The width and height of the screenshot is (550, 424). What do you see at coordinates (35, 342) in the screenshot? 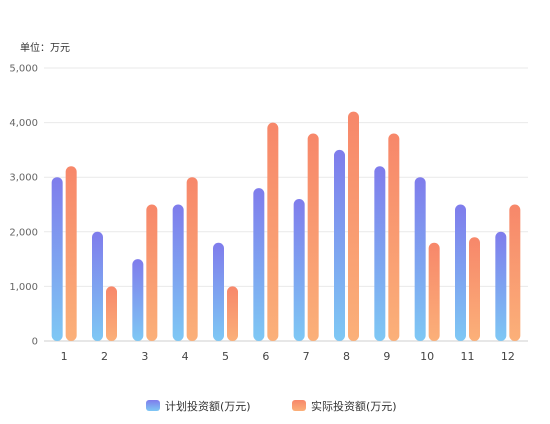
I see `y-tick-label: 0` at bounding box center [35, 342].